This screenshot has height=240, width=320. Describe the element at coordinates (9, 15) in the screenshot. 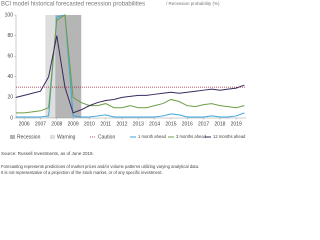

I see `y-tick-label: 100` at that location.